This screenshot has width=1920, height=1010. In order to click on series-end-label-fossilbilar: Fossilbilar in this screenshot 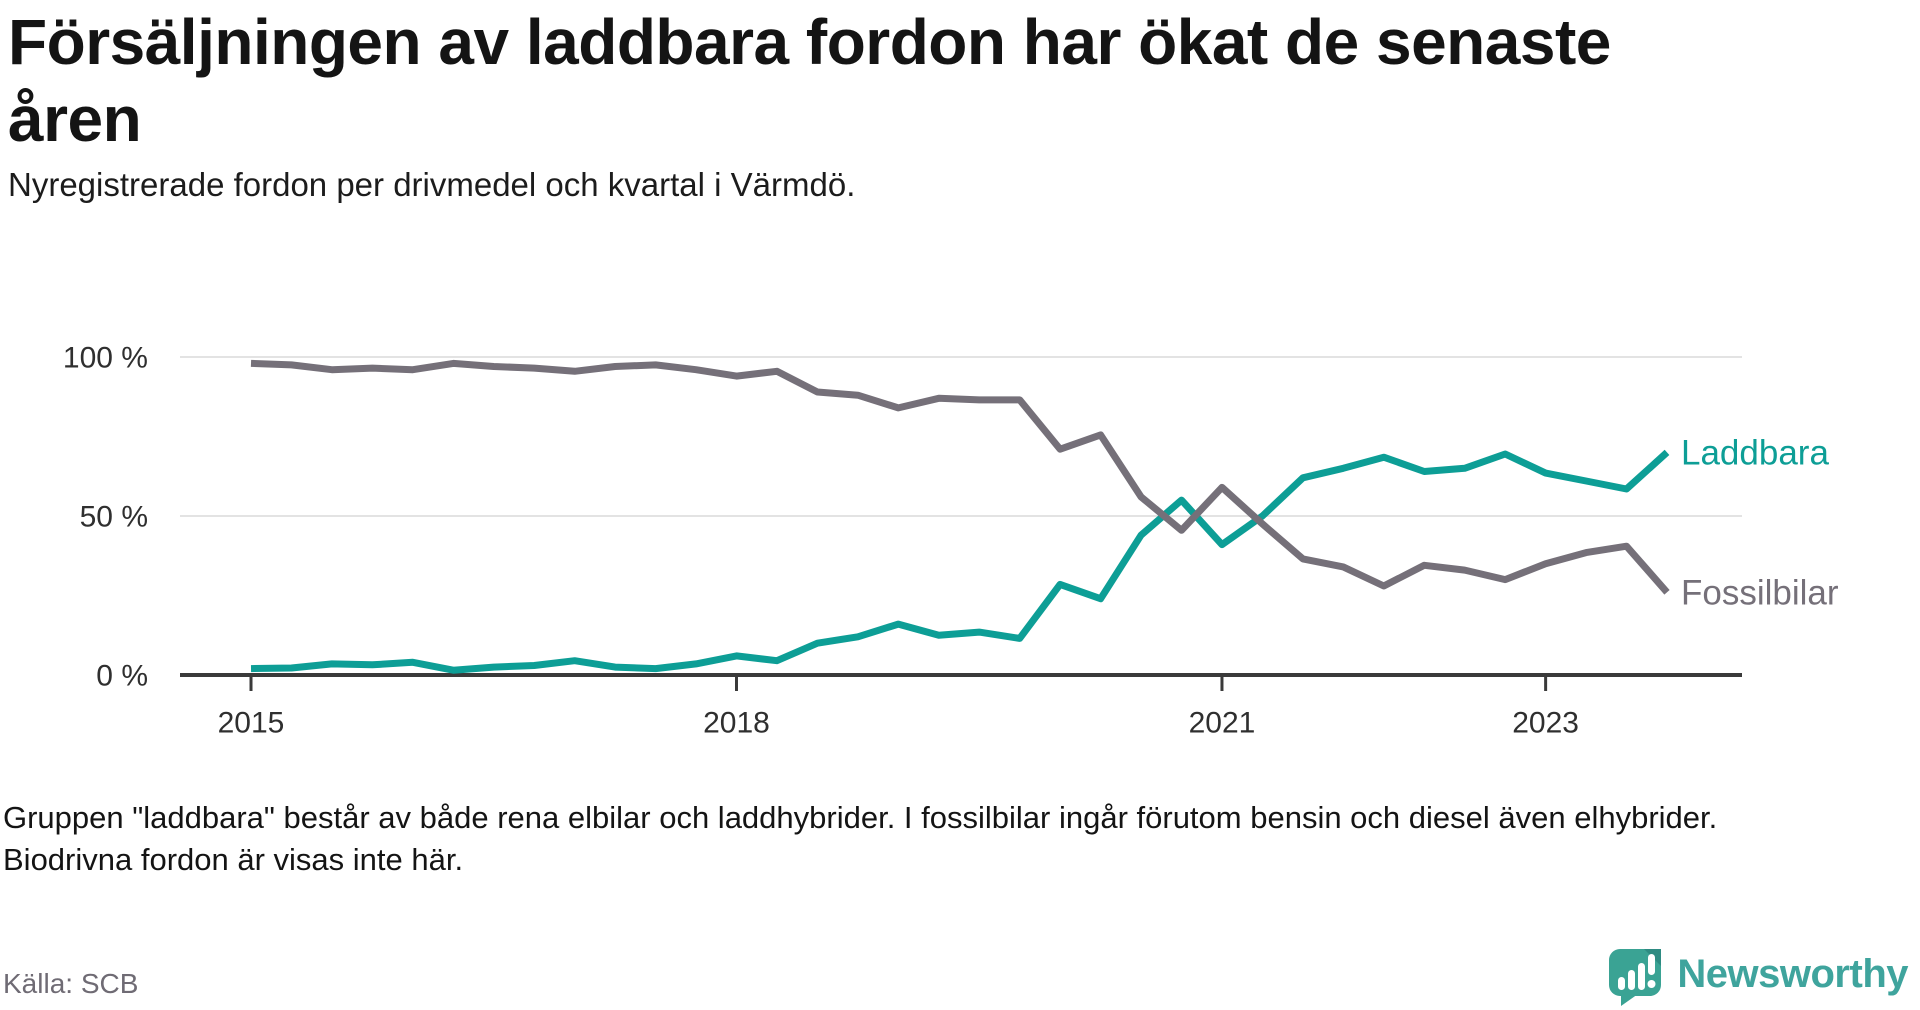, I will do `click(1760, 593)`.